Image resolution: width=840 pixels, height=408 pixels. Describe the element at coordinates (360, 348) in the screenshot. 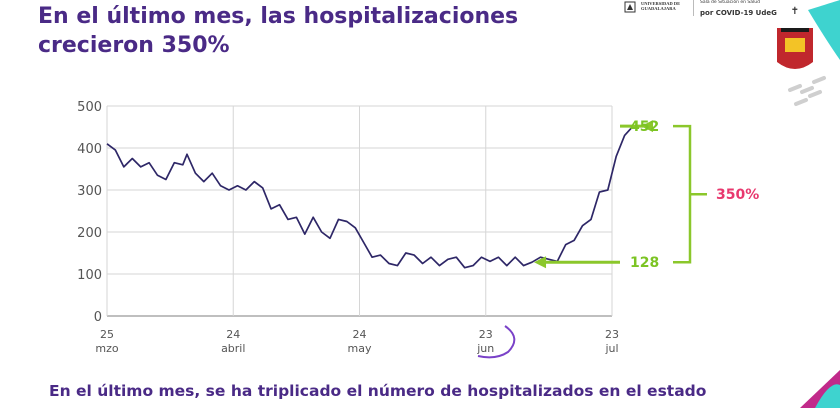

I see `x-tick-month: may` at that location.